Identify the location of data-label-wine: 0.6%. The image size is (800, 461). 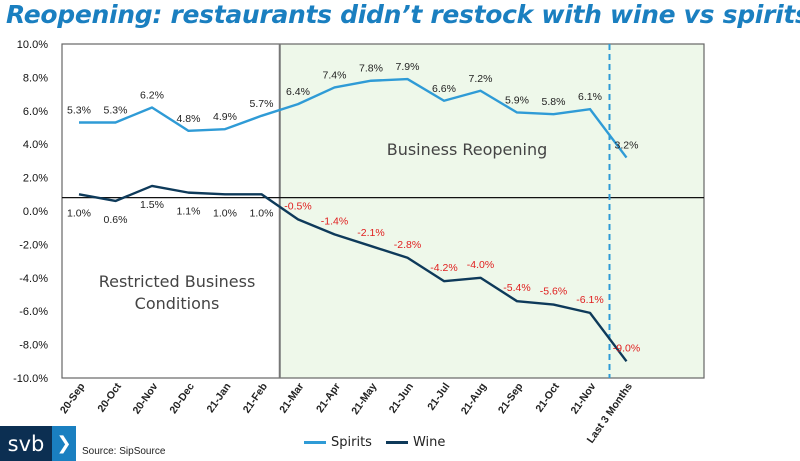
(116, 220).